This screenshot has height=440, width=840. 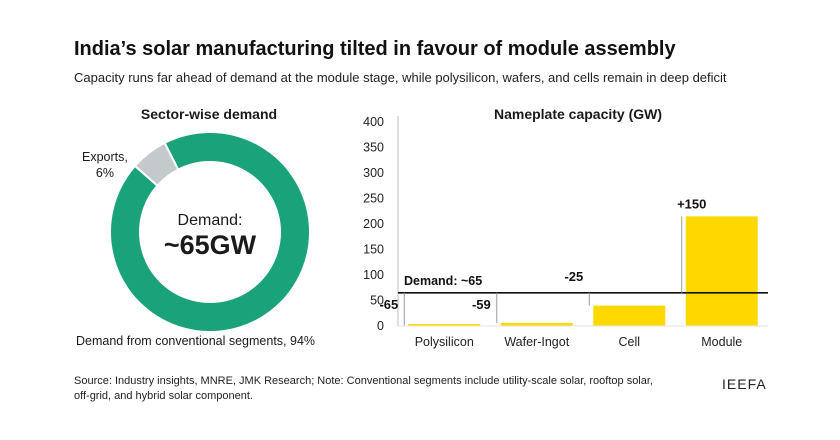 What do you see at coordinates (536, 324) in the screenshot?
I see `bar-wafer-ingot` at bounding box center [536, 324].